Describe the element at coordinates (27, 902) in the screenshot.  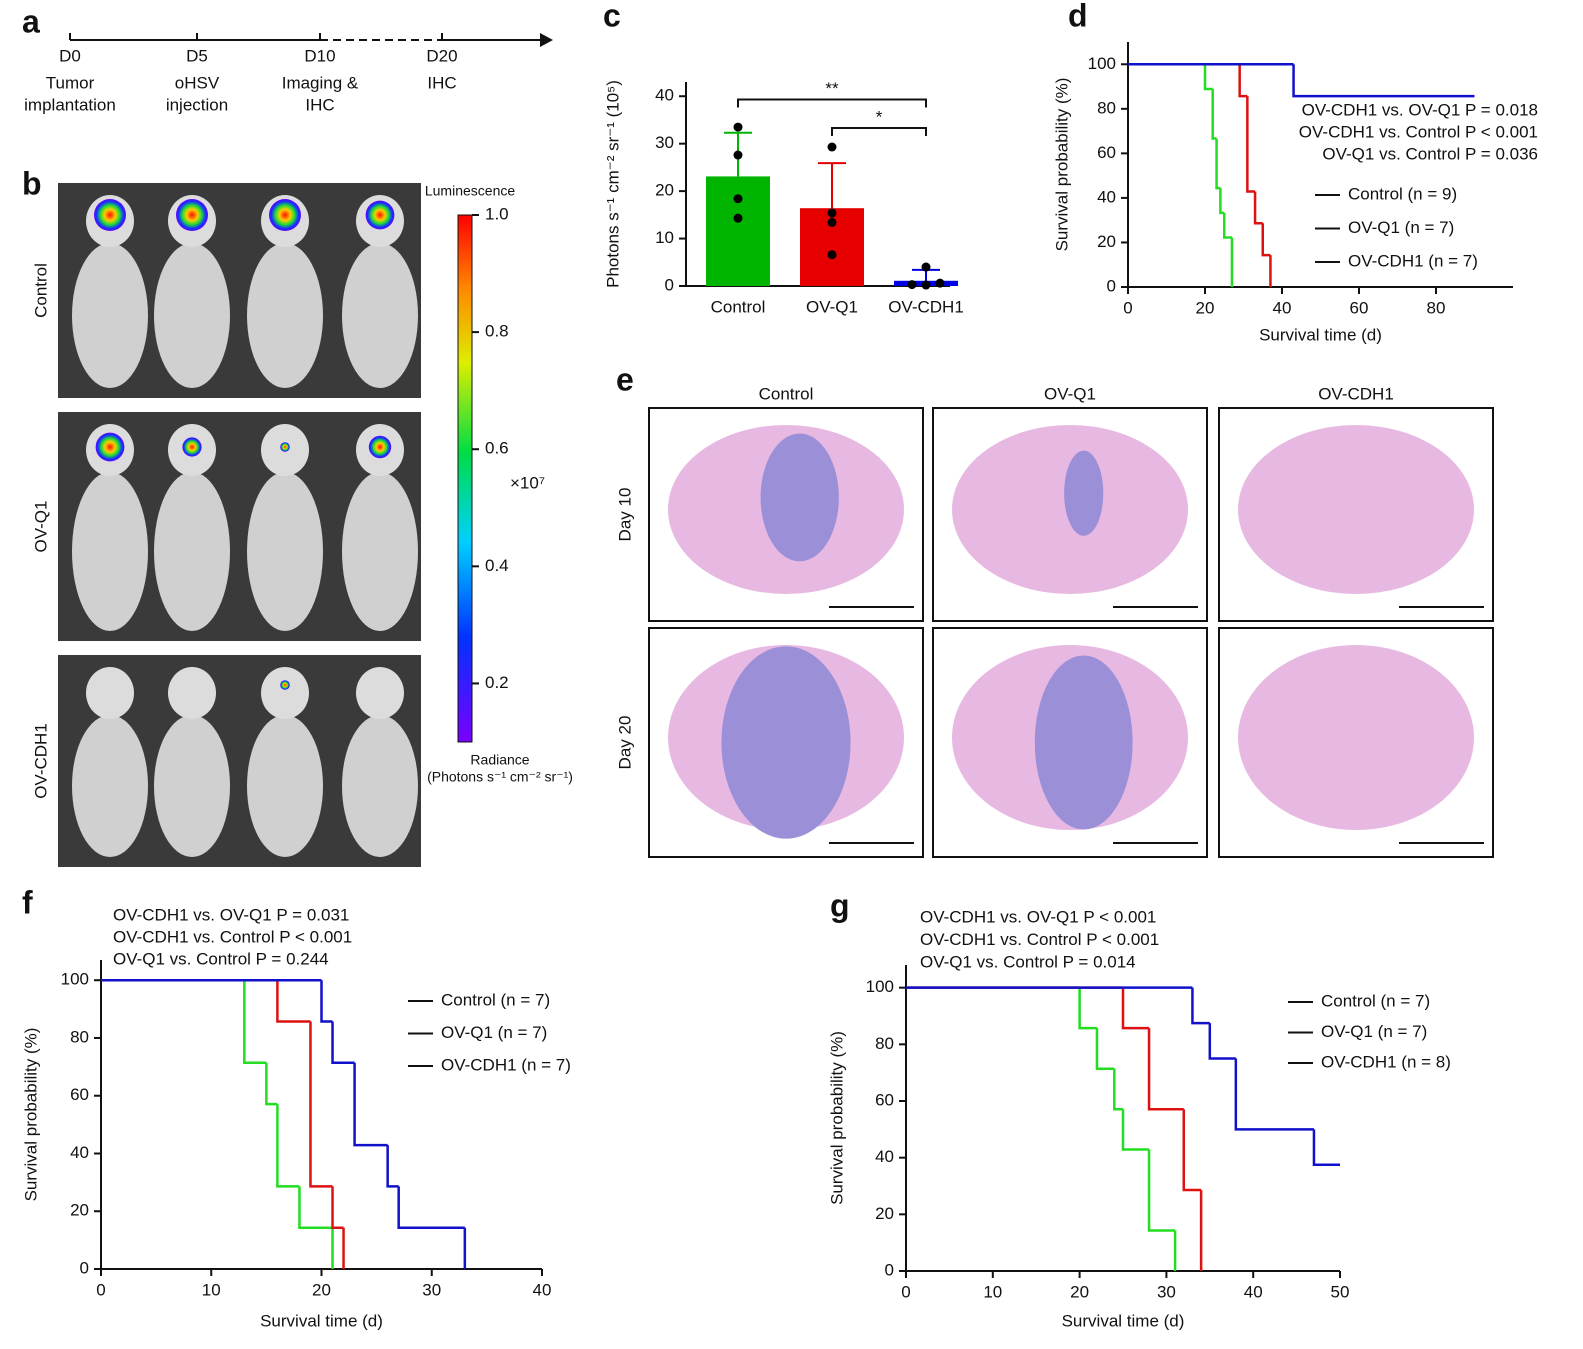
I see `panel-letter: f` at that location.